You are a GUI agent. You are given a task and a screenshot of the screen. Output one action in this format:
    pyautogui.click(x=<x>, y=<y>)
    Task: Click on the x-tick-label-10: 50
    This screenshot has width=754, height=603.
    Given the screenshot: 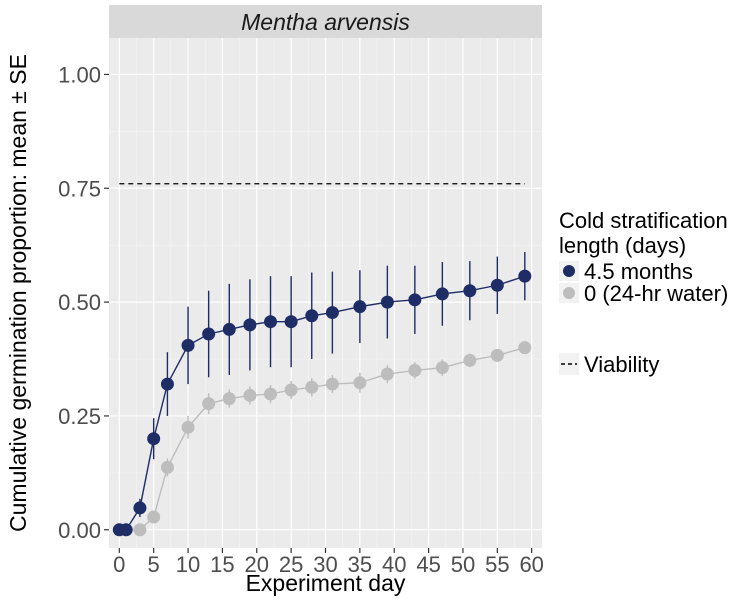 What is the action you would take?
    pyautogui.click(x=463, y=564)
    